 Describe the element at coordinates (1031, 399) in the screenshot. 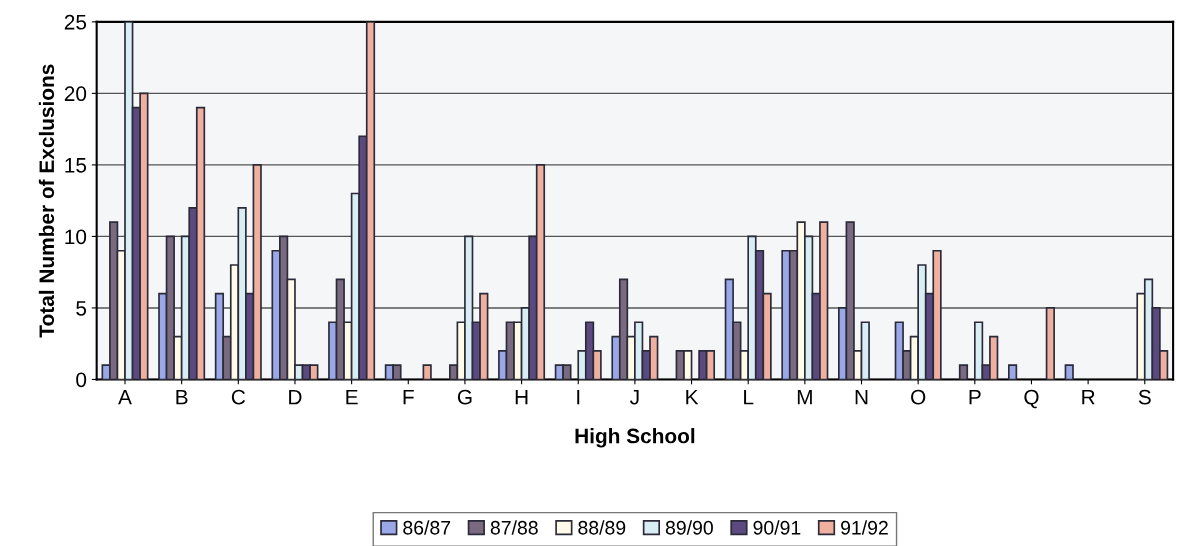

I see `x-tick-label: Q` at that location.